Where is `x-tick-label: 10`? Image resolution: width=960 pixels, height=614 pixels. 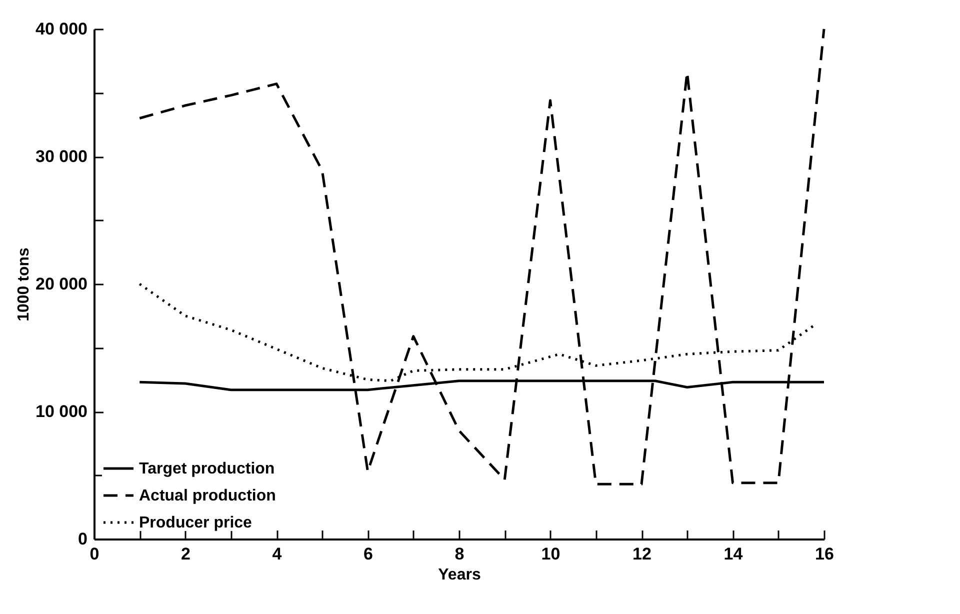
x-tick-label: 10 is located at coordinates (550, 554).